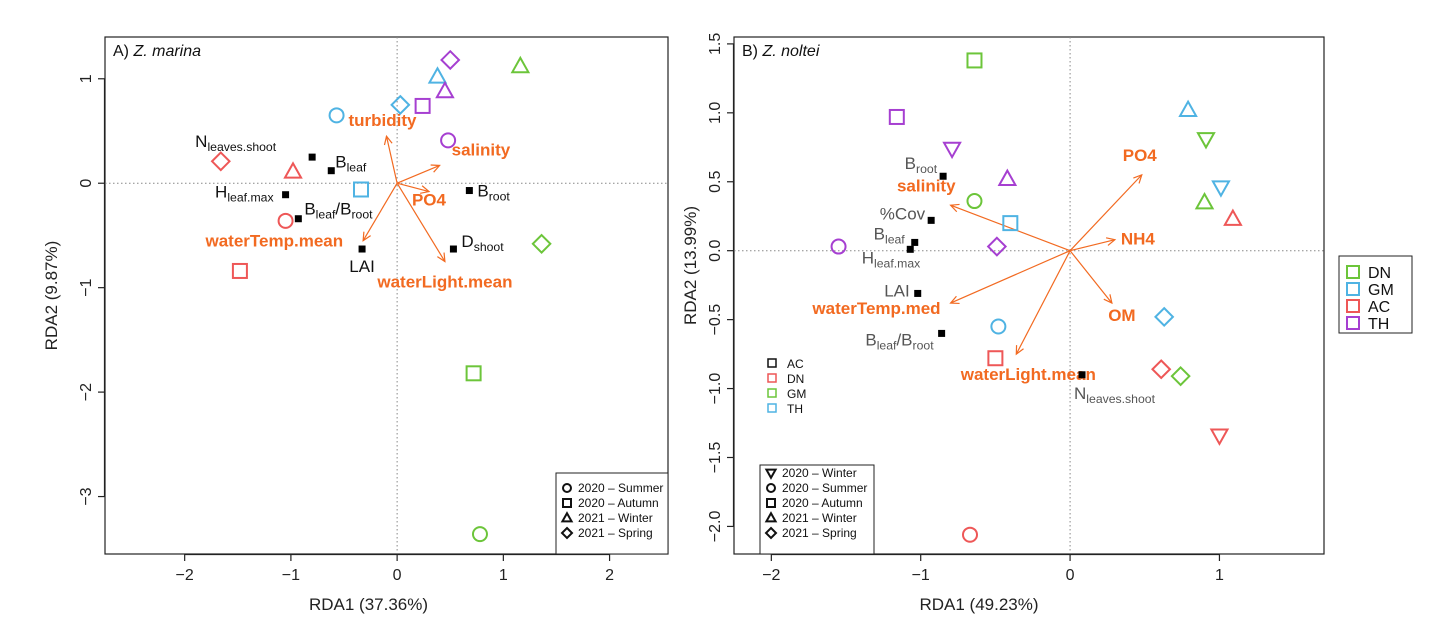  What do you see at coordinates (715, 320) in the screenshot?
I see `y-tick-label: −0.5` at bounding box center [715, 320].